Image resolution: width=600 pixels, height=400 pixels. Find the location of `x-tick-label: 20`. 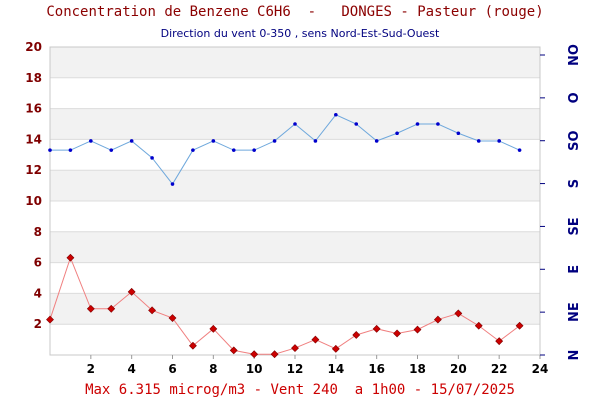

x-tick-label: 20 is located at coordinates (458, 369).